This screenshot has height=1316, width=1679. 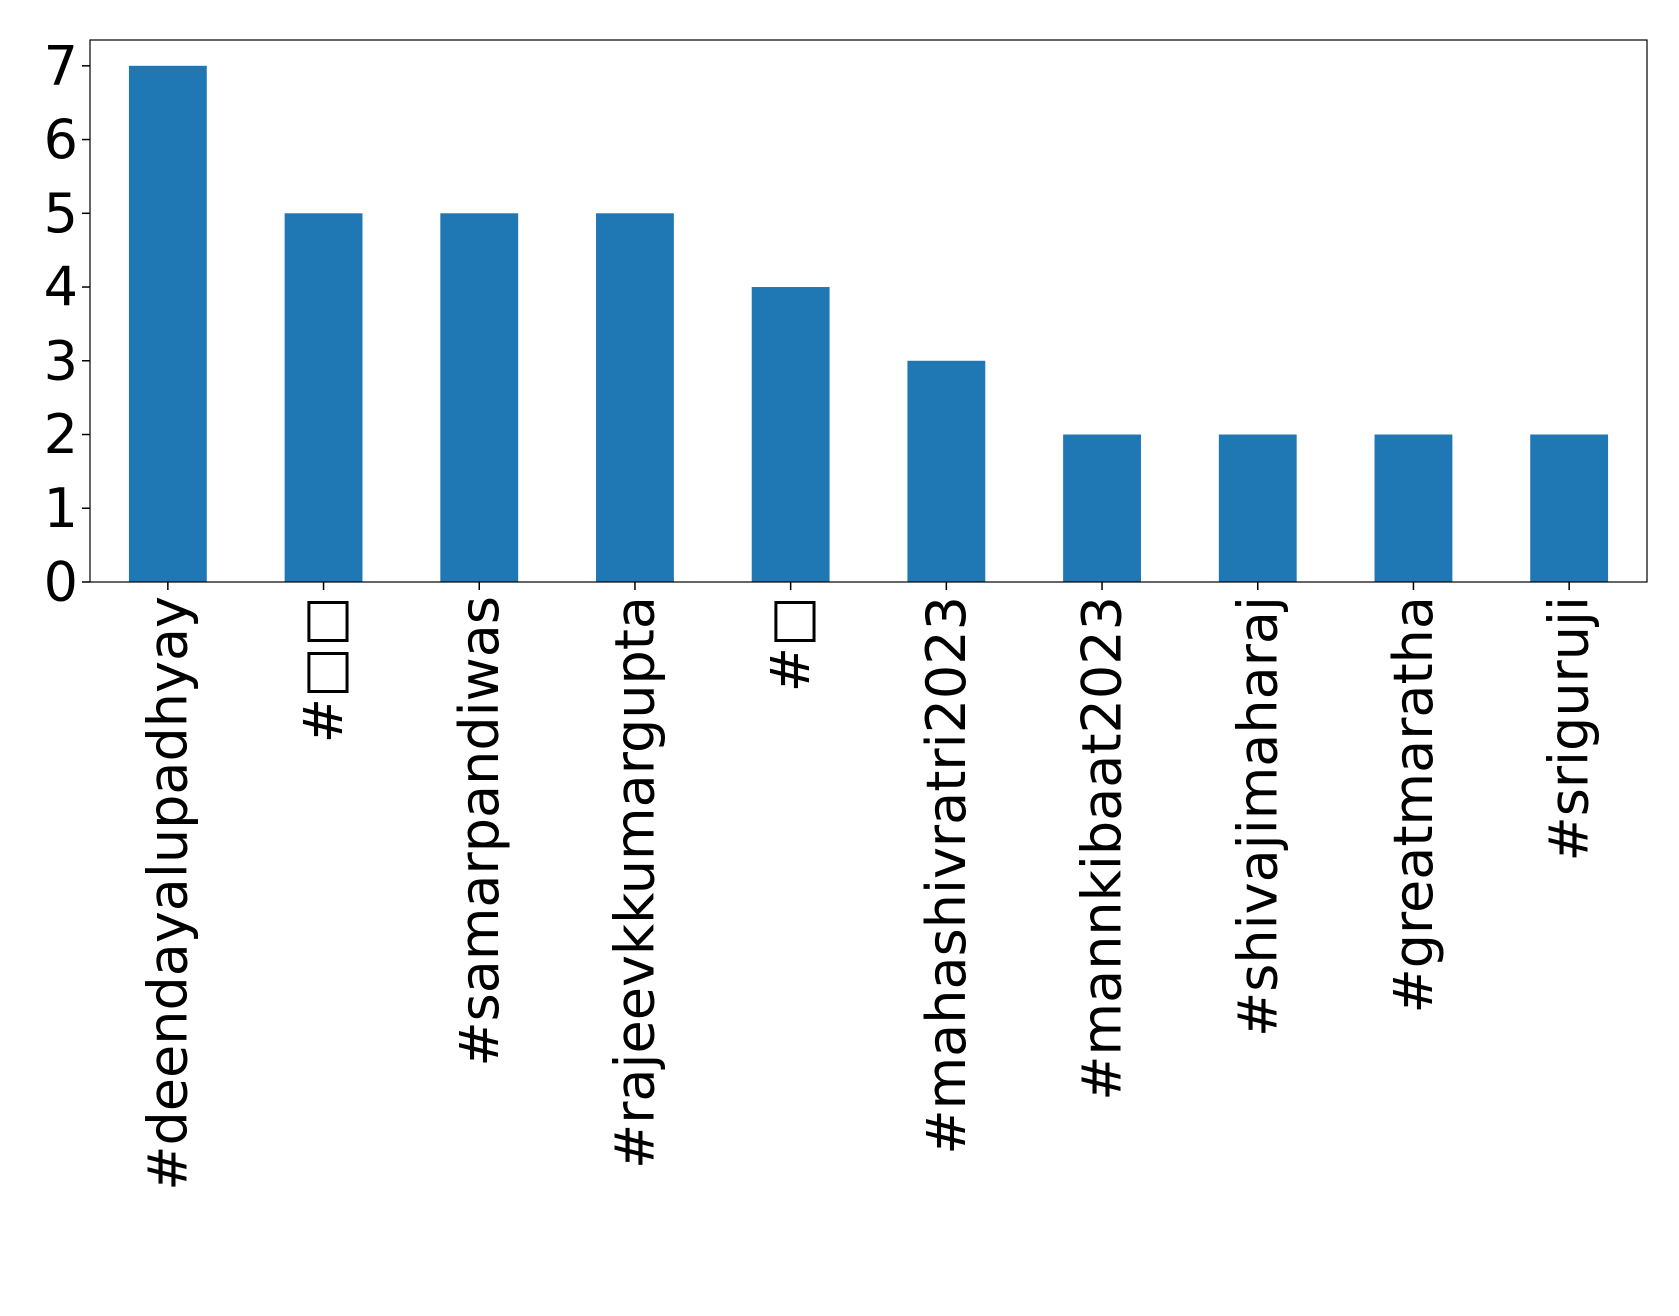 What do you see at coordinates (61, 434) in the screenshot?
I see `y-tick-label: 2` at bounding box center [61, 434].